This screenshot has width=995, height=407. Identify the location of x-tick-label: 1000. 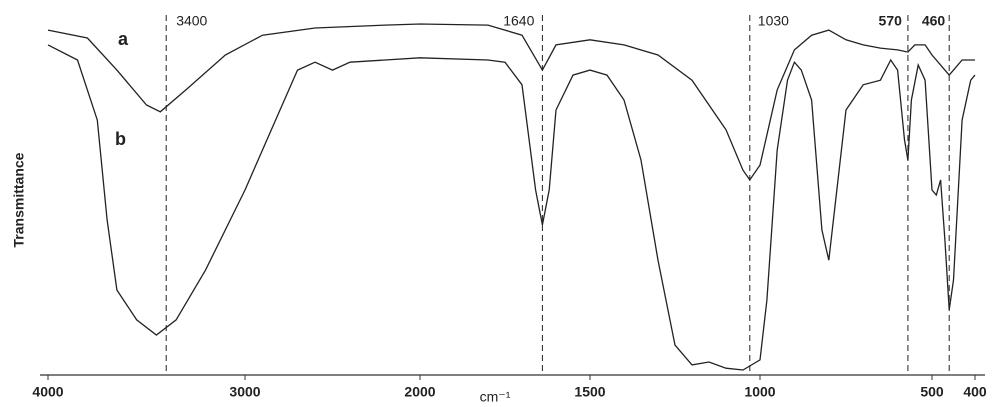
(759, 392).